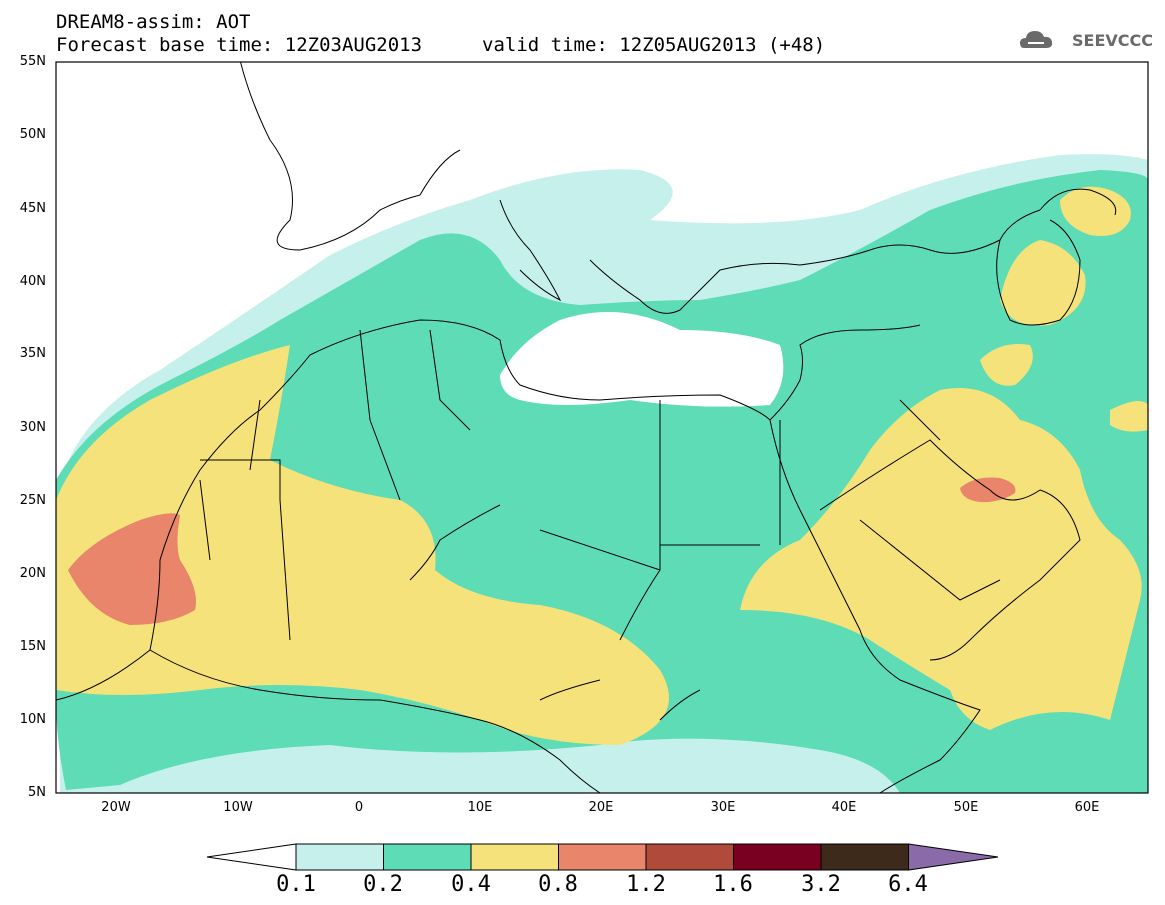 The width and height of the screenshot is (1165, 905). Describe the element at coordinates (238, 807) in the screenshot. I see `lon-label: 10W` at that location.